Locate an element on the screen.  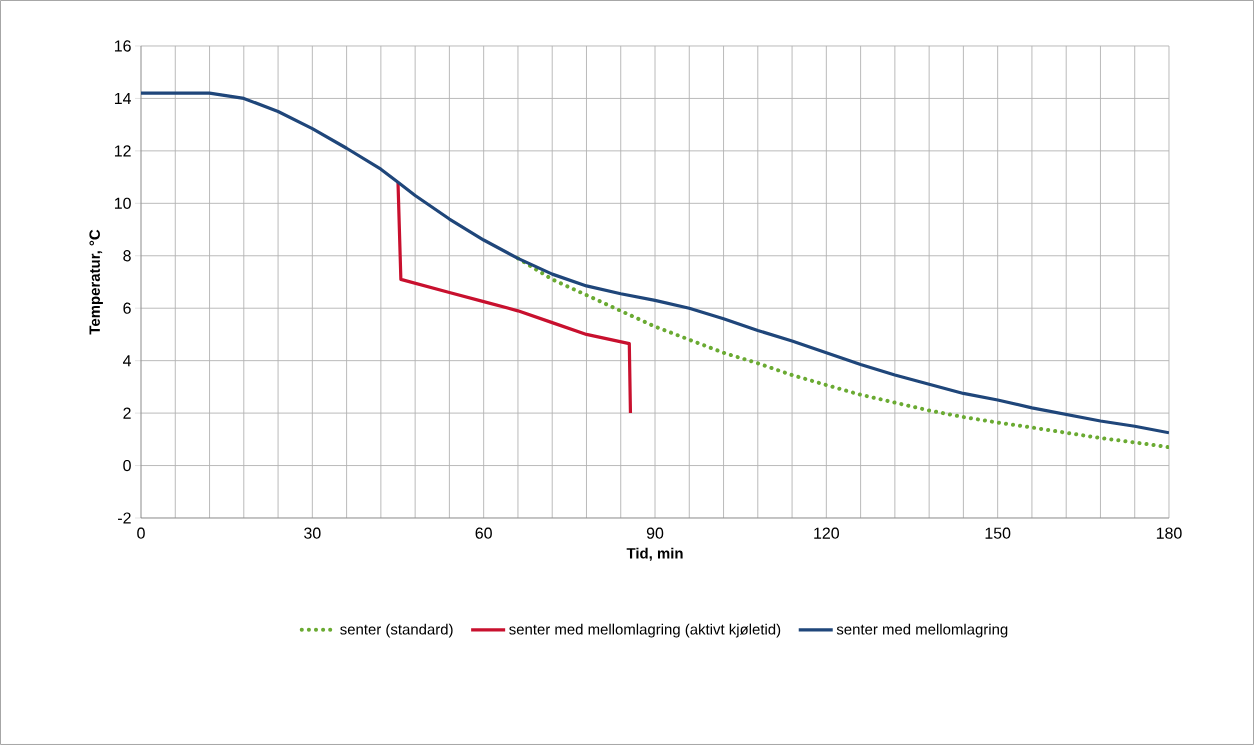
legend-label: senter med mellomlagring (aktivt kjøletid) is located at coordinates (645, 630).